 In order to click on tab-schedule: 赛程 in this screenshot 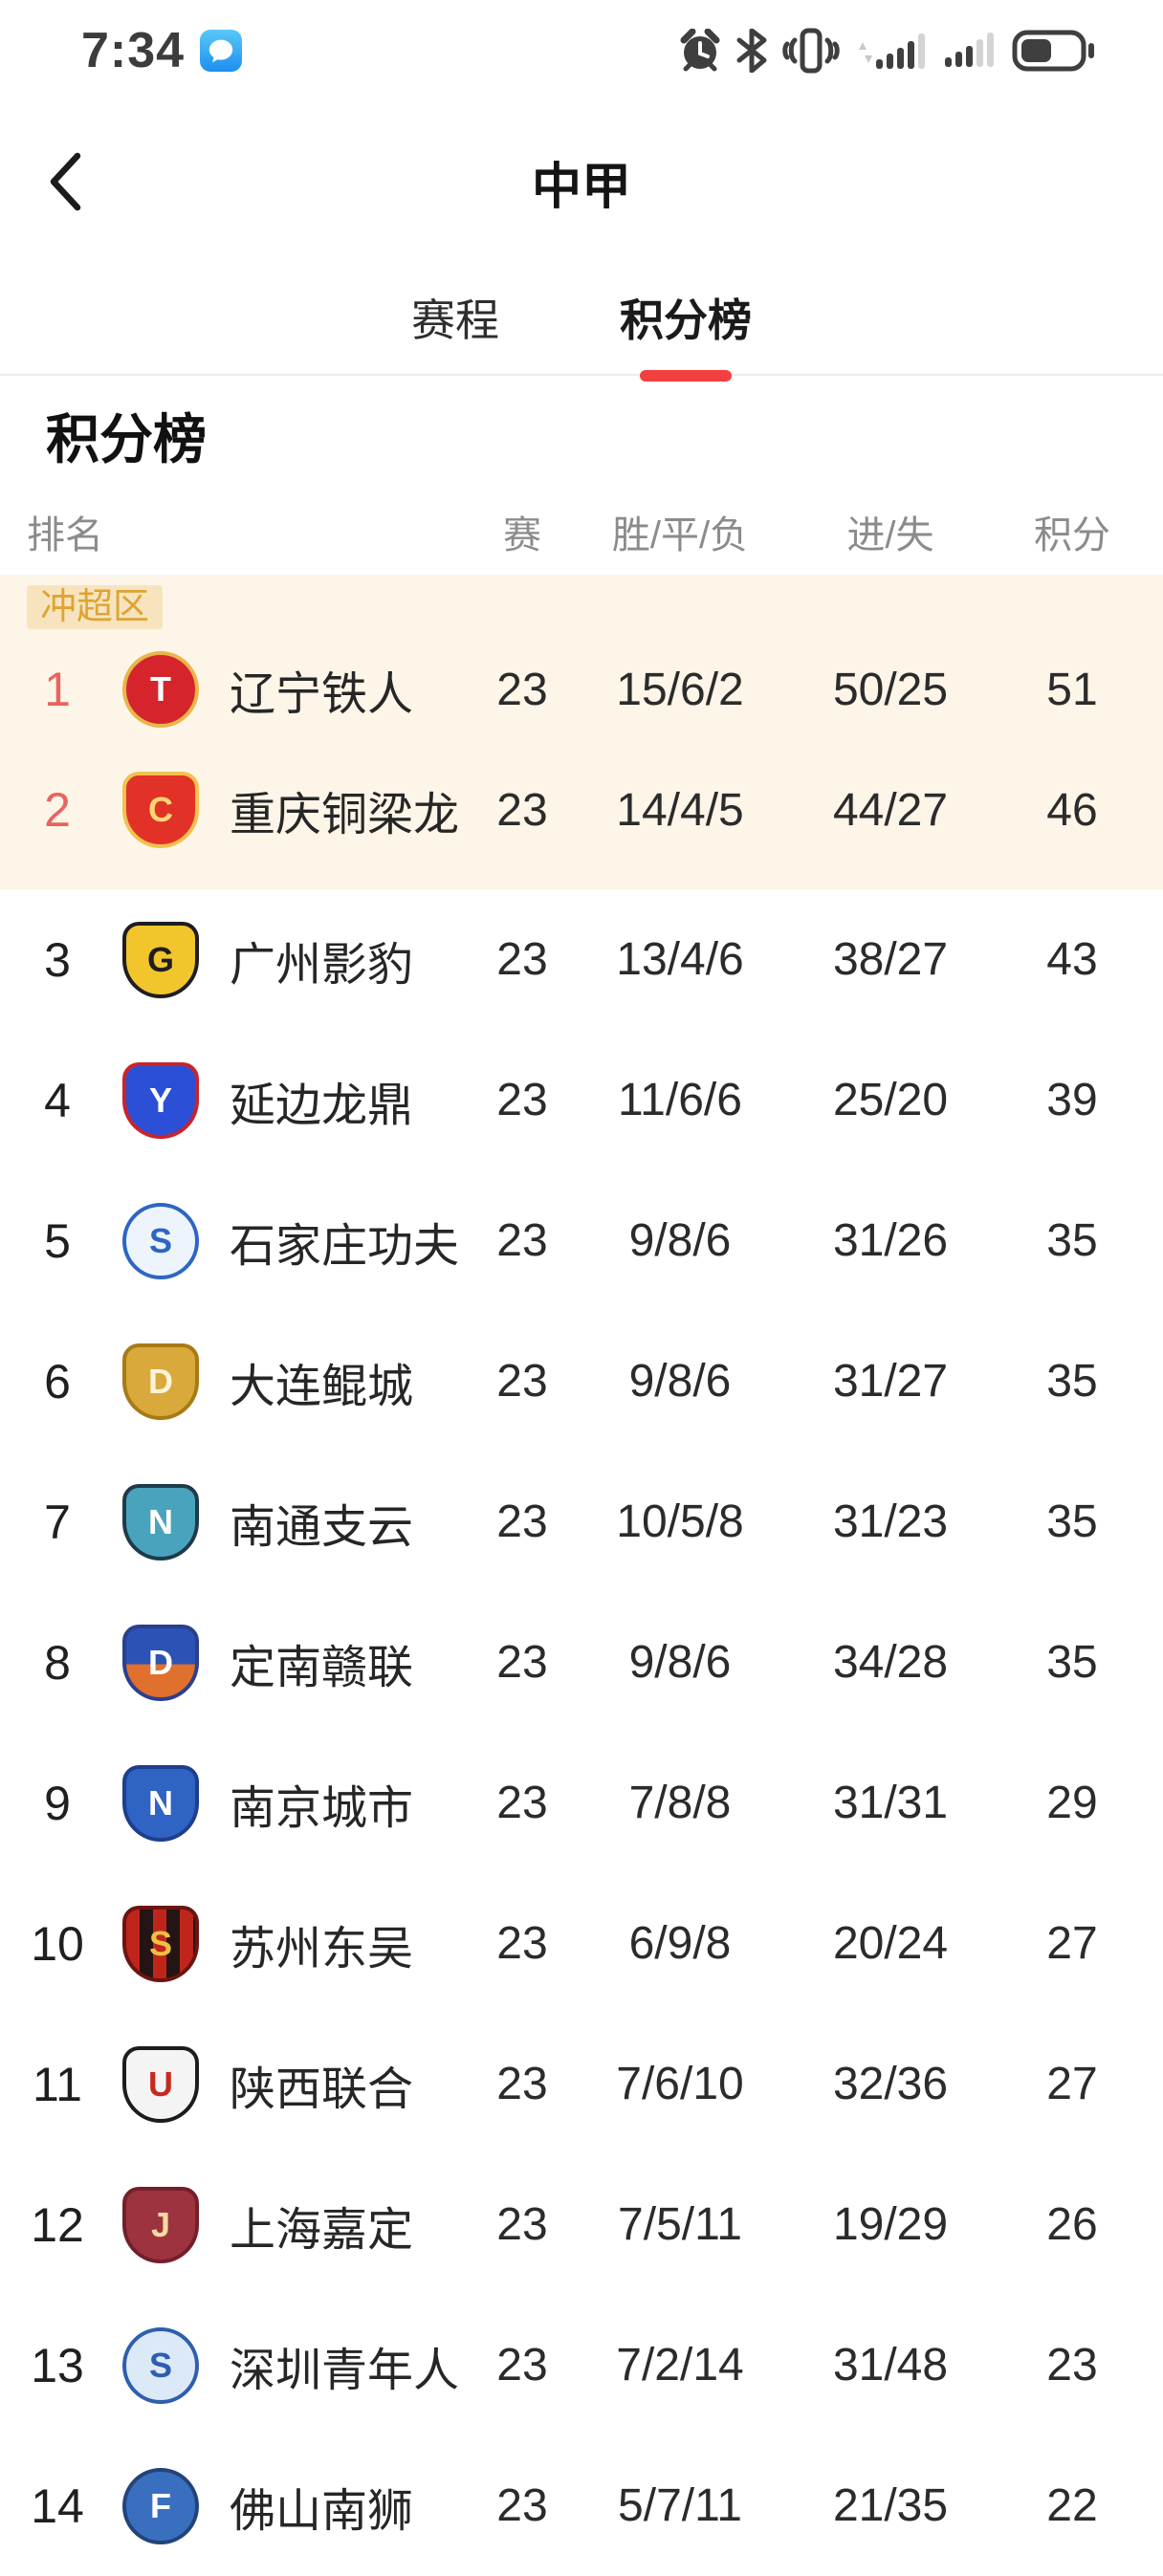, I will do `click(455, 317)`.